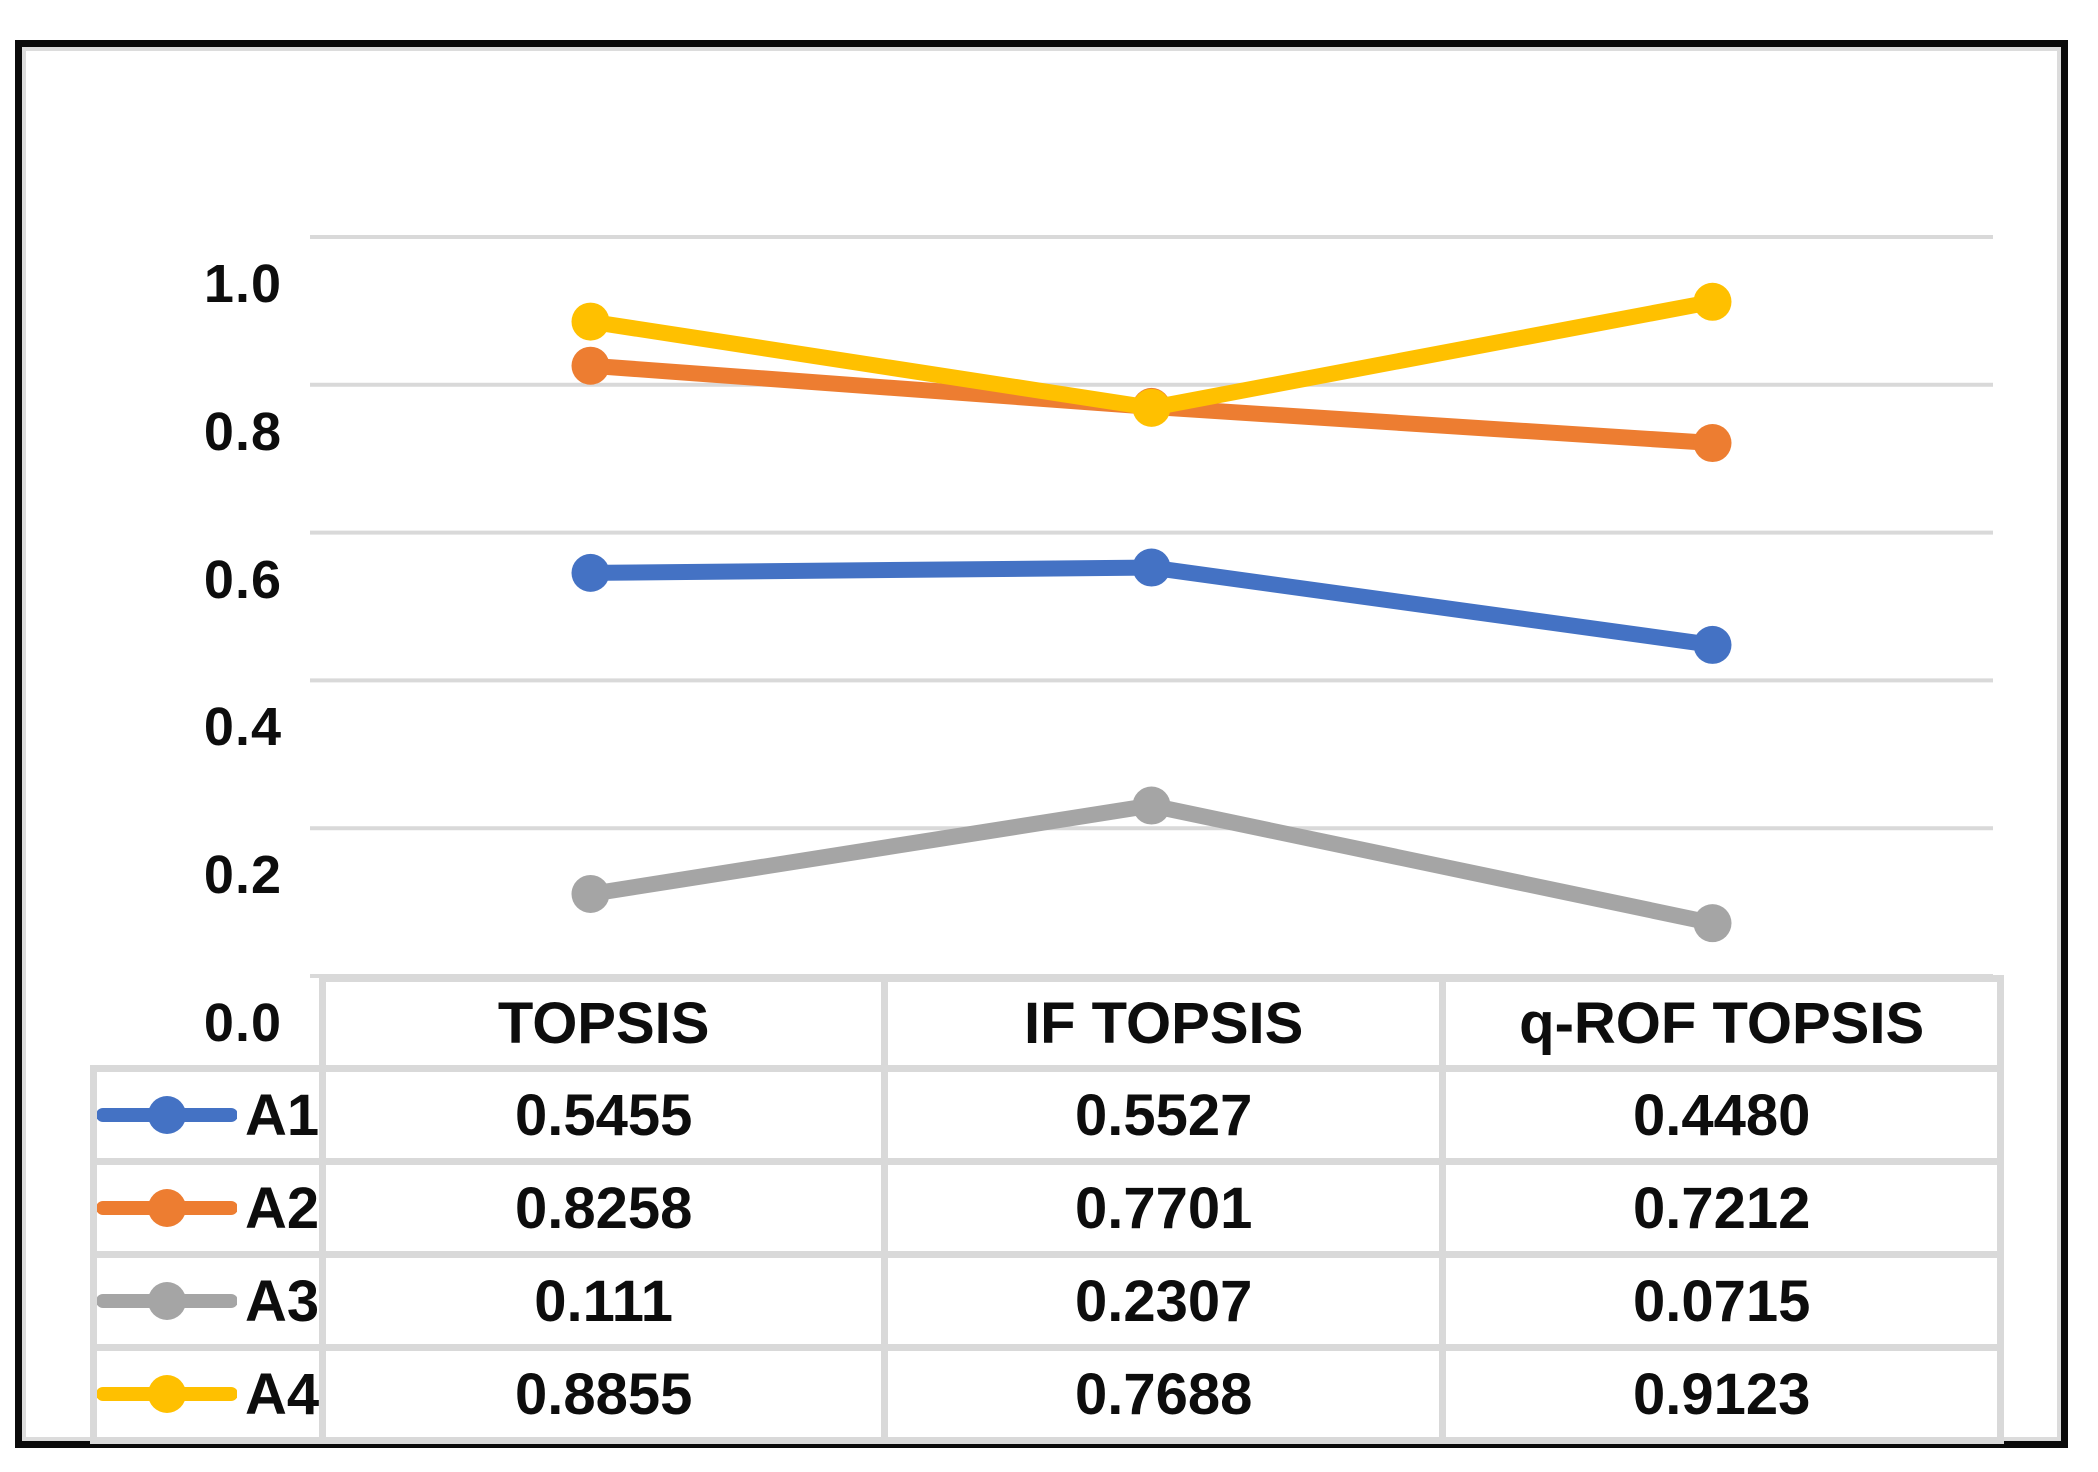 This screenshot has width=2098, height=1472. Describe the element at coordinates (1722, 1301) in the screenshot. I see `value-a3-qrof-topsis: 0.0715` at that location.